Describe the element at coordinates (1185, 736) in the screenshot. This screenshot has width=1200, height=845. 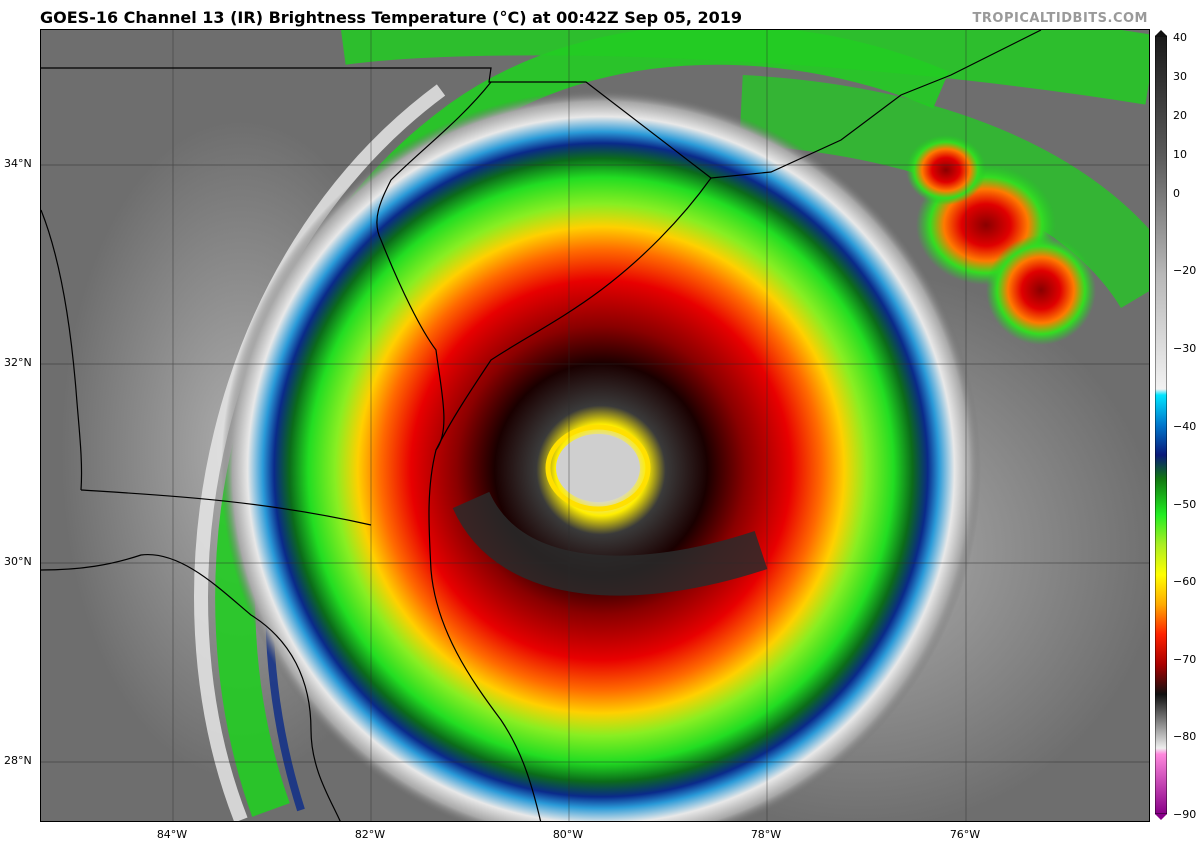
I see `colorbar-tick-minus80: −80` at that location.